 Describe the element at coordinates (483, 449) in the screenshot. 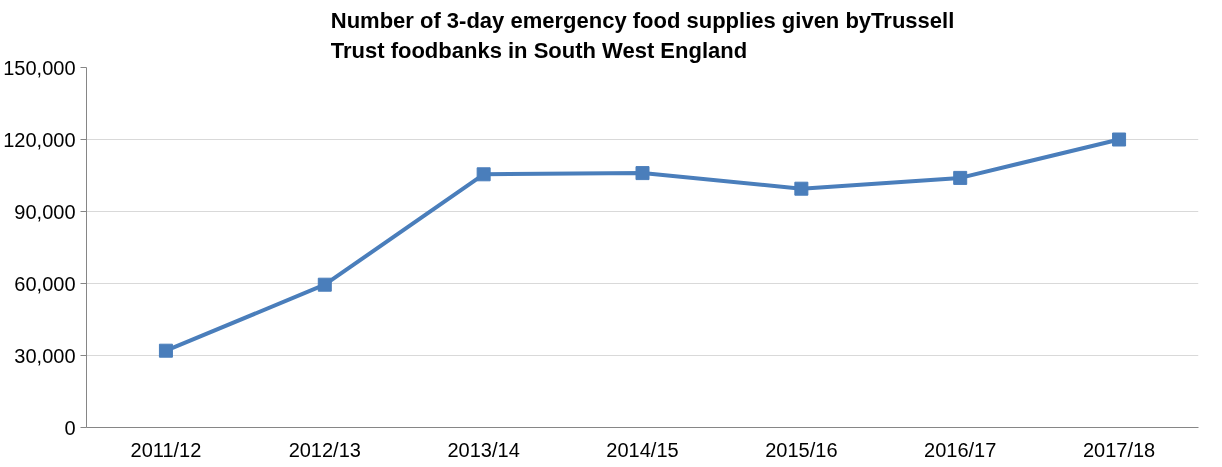

I see `x-tick-label: 2013/14` at that location.